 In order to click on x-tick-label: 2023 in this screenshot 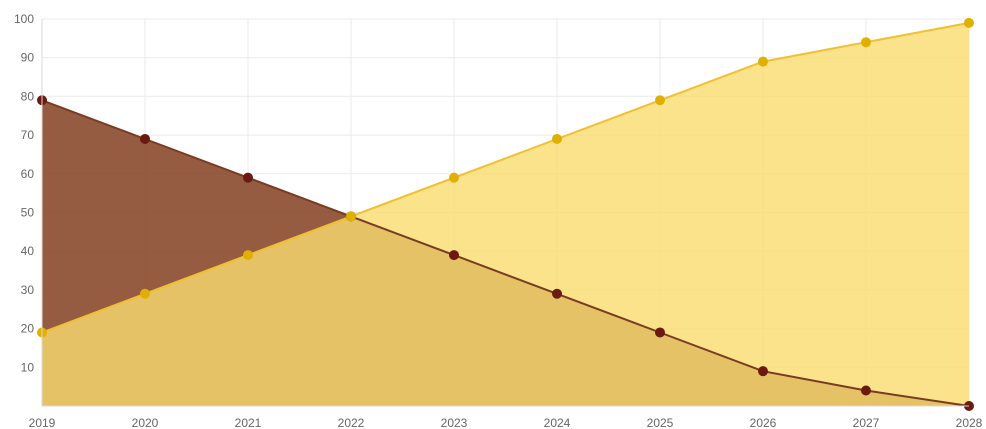, I will do `click(454, 422)`.